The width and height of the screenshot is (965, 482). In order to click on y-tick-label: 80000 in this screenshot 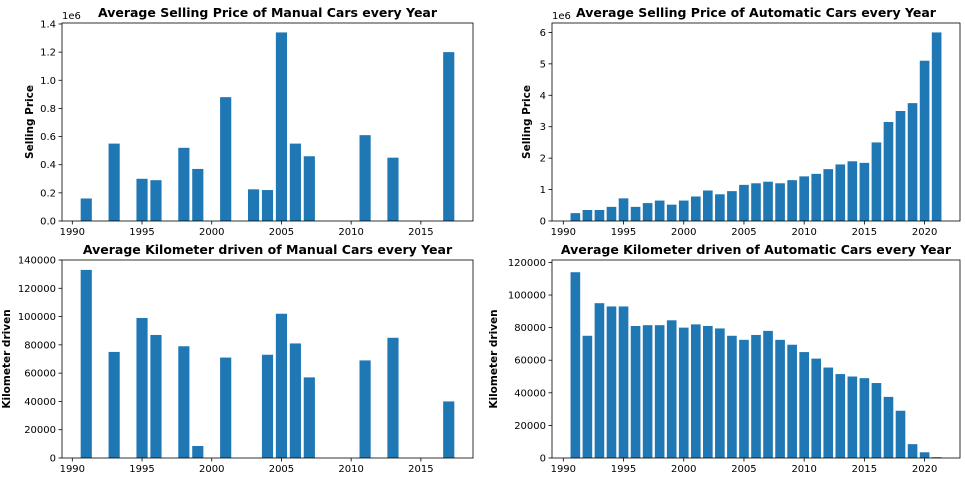, I will do `click(530, 328)`.